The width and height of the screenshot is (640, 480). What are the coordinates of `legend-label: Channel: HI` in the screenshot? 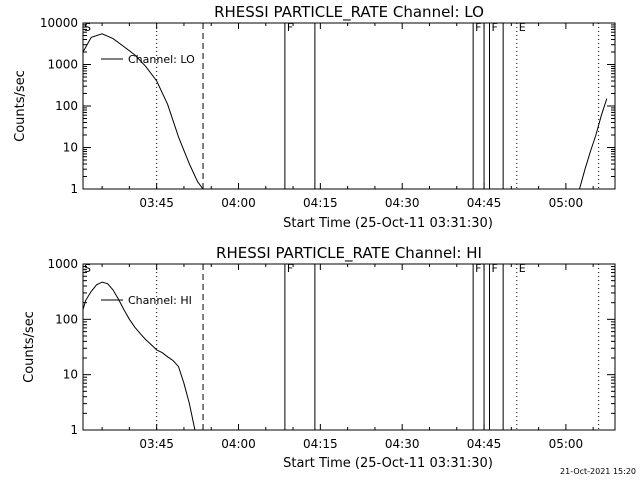 It's located at (160, 300).